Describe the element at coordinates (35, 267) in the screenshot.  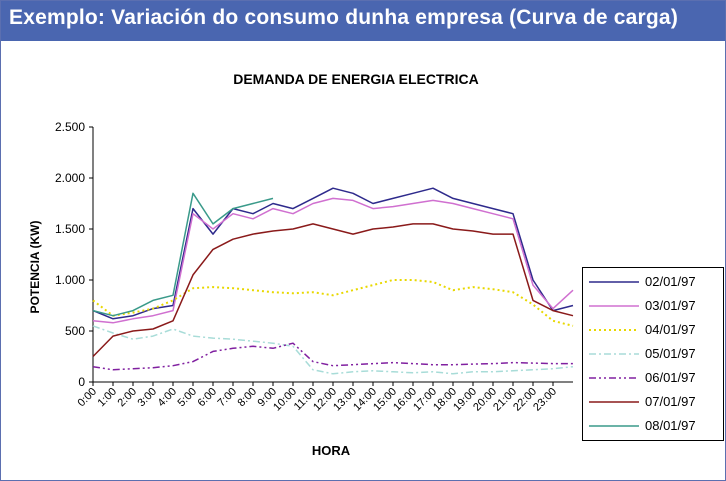
I see `y-axis-label: POTENCIA (KW)` at that location.